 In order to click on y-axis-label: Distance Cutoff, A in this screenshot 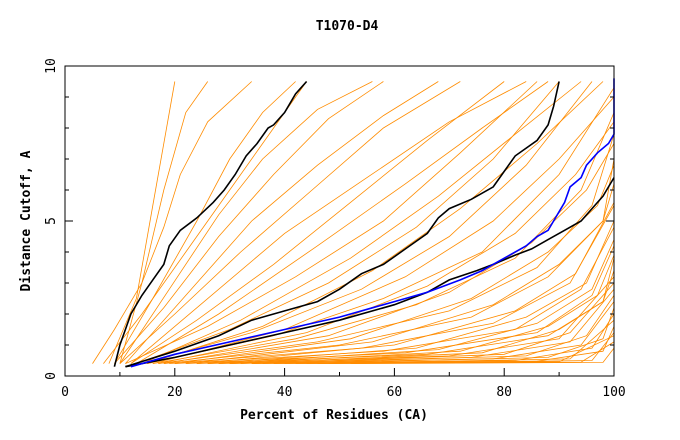, I will do `click(26, 220)`.